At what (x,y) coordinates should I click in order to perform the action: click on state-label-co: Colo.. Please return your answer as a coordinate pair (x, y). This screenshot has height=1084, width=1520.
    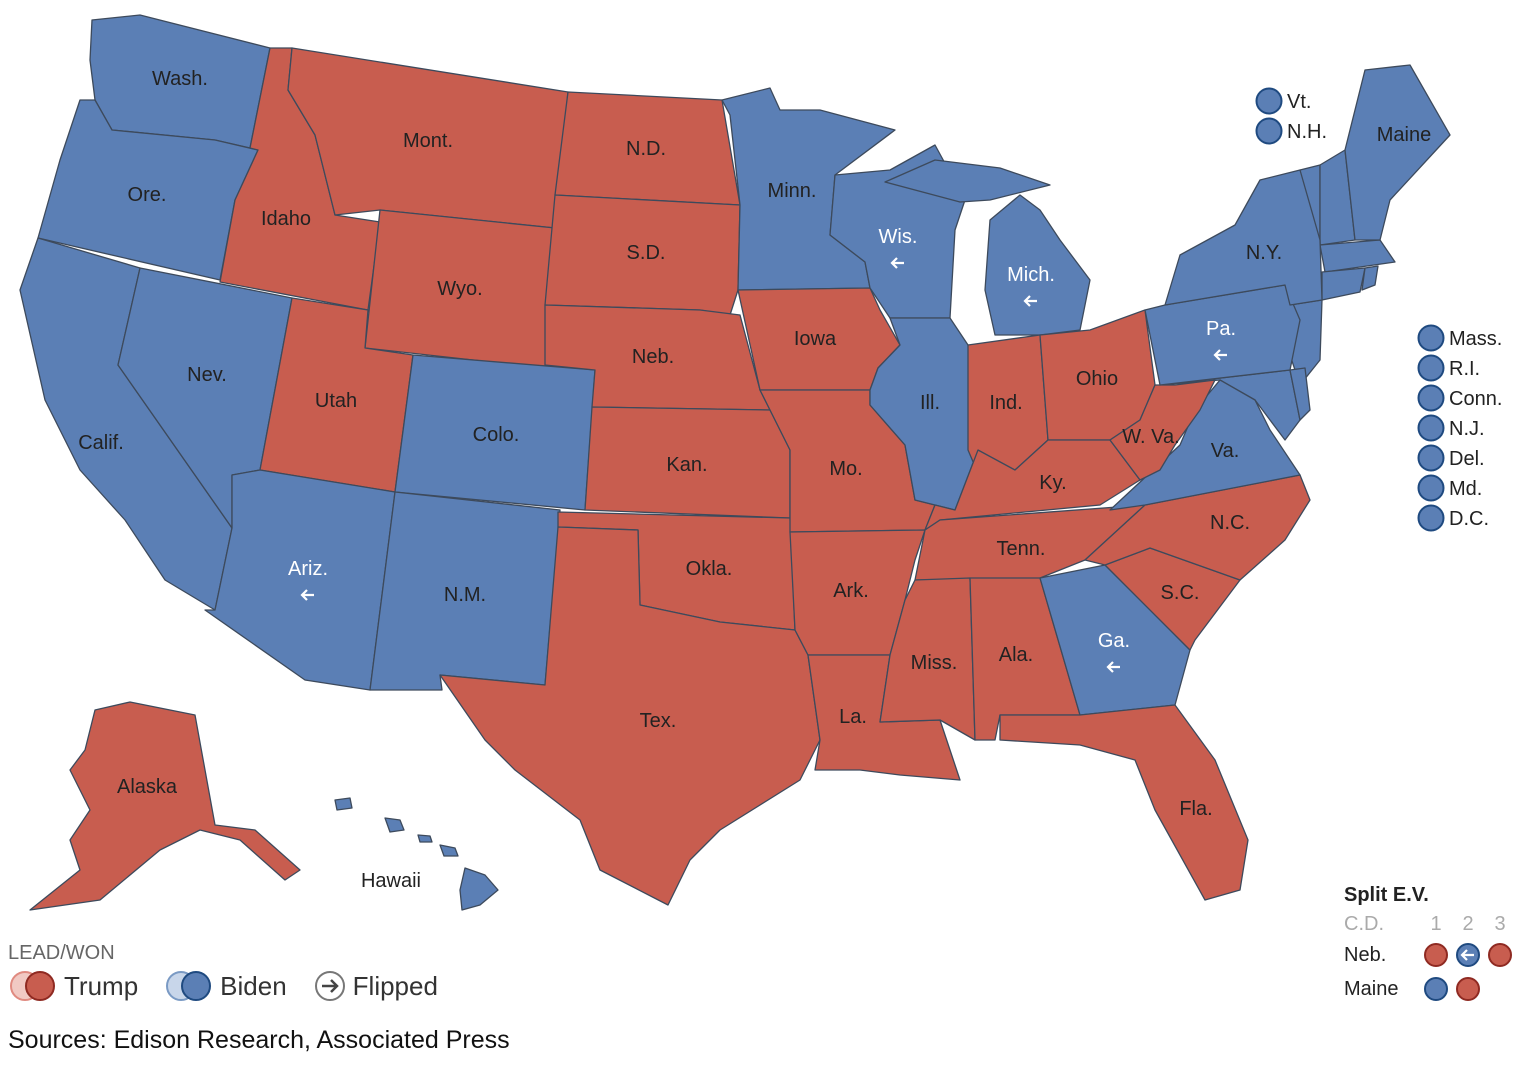
    Looking at the image, I should click on (496, 435).